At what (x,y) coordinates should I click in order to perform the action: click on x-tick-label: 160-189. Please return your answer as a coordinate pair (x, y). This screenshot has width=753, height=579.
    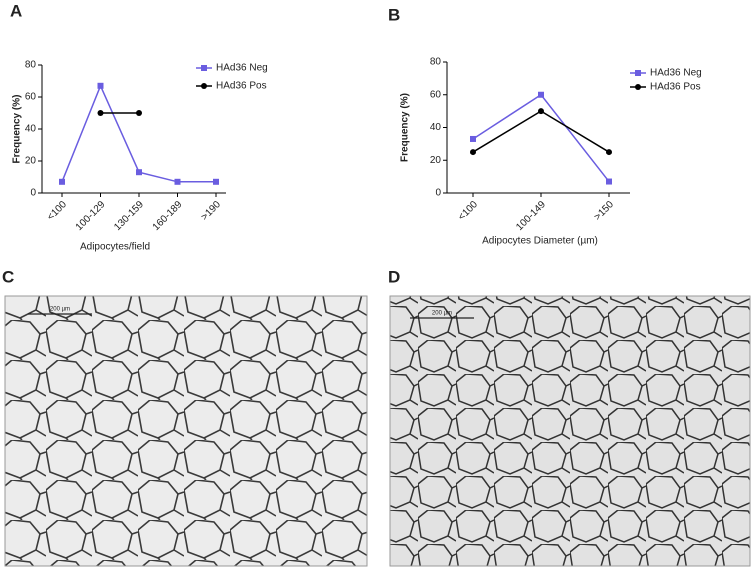
    Looking at the image, I should click on (168, 216).